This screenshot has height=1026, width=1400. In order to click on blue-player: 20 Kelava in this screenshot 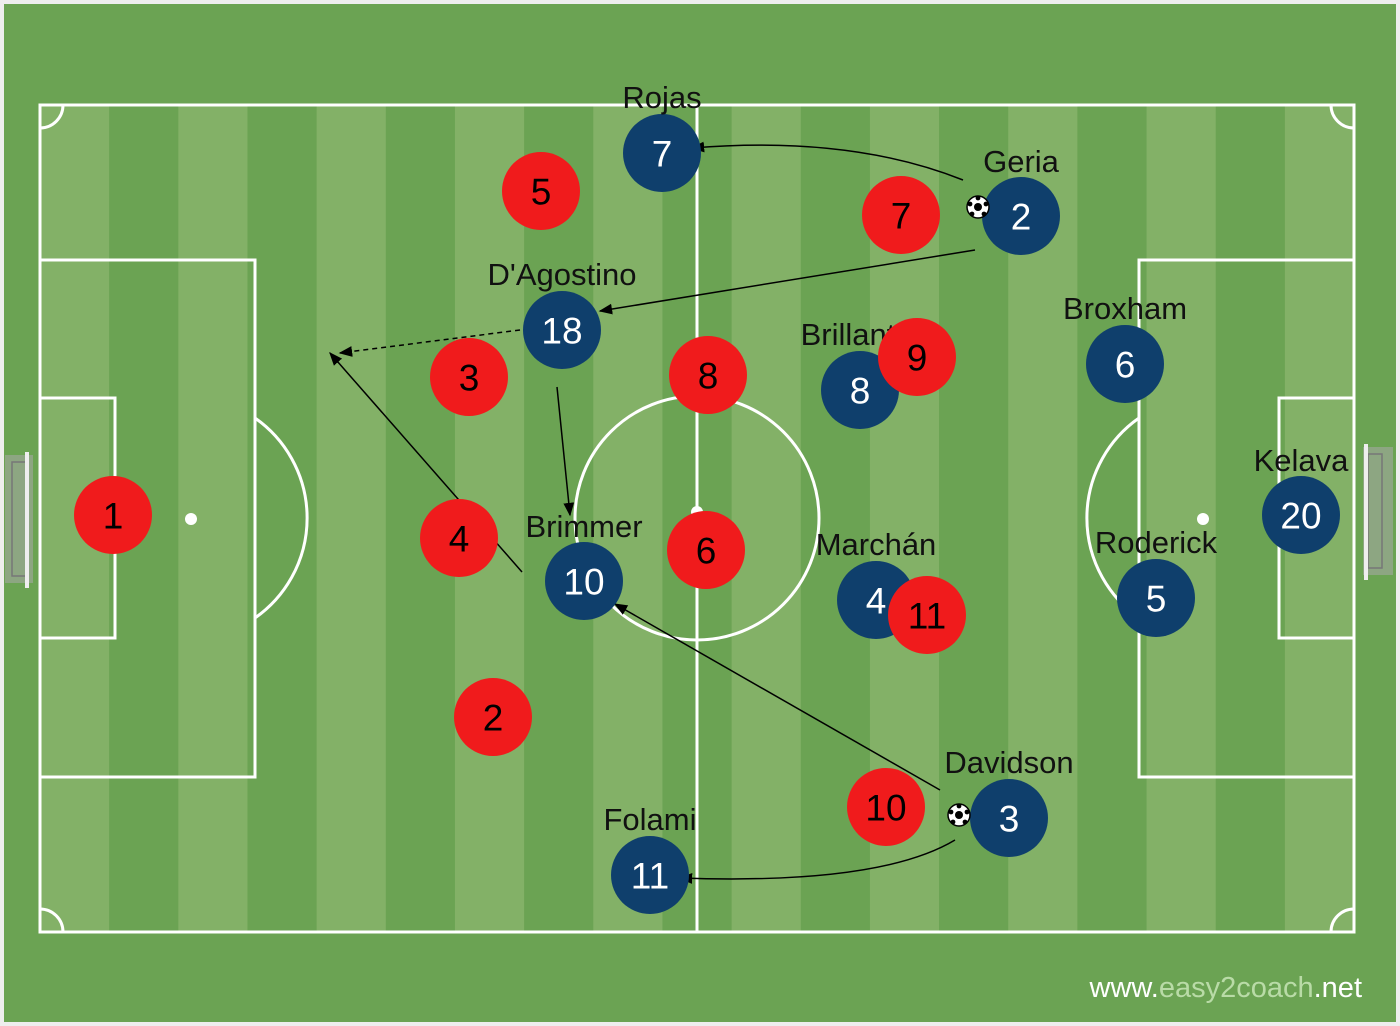, I will do `click(1302, 498)`.